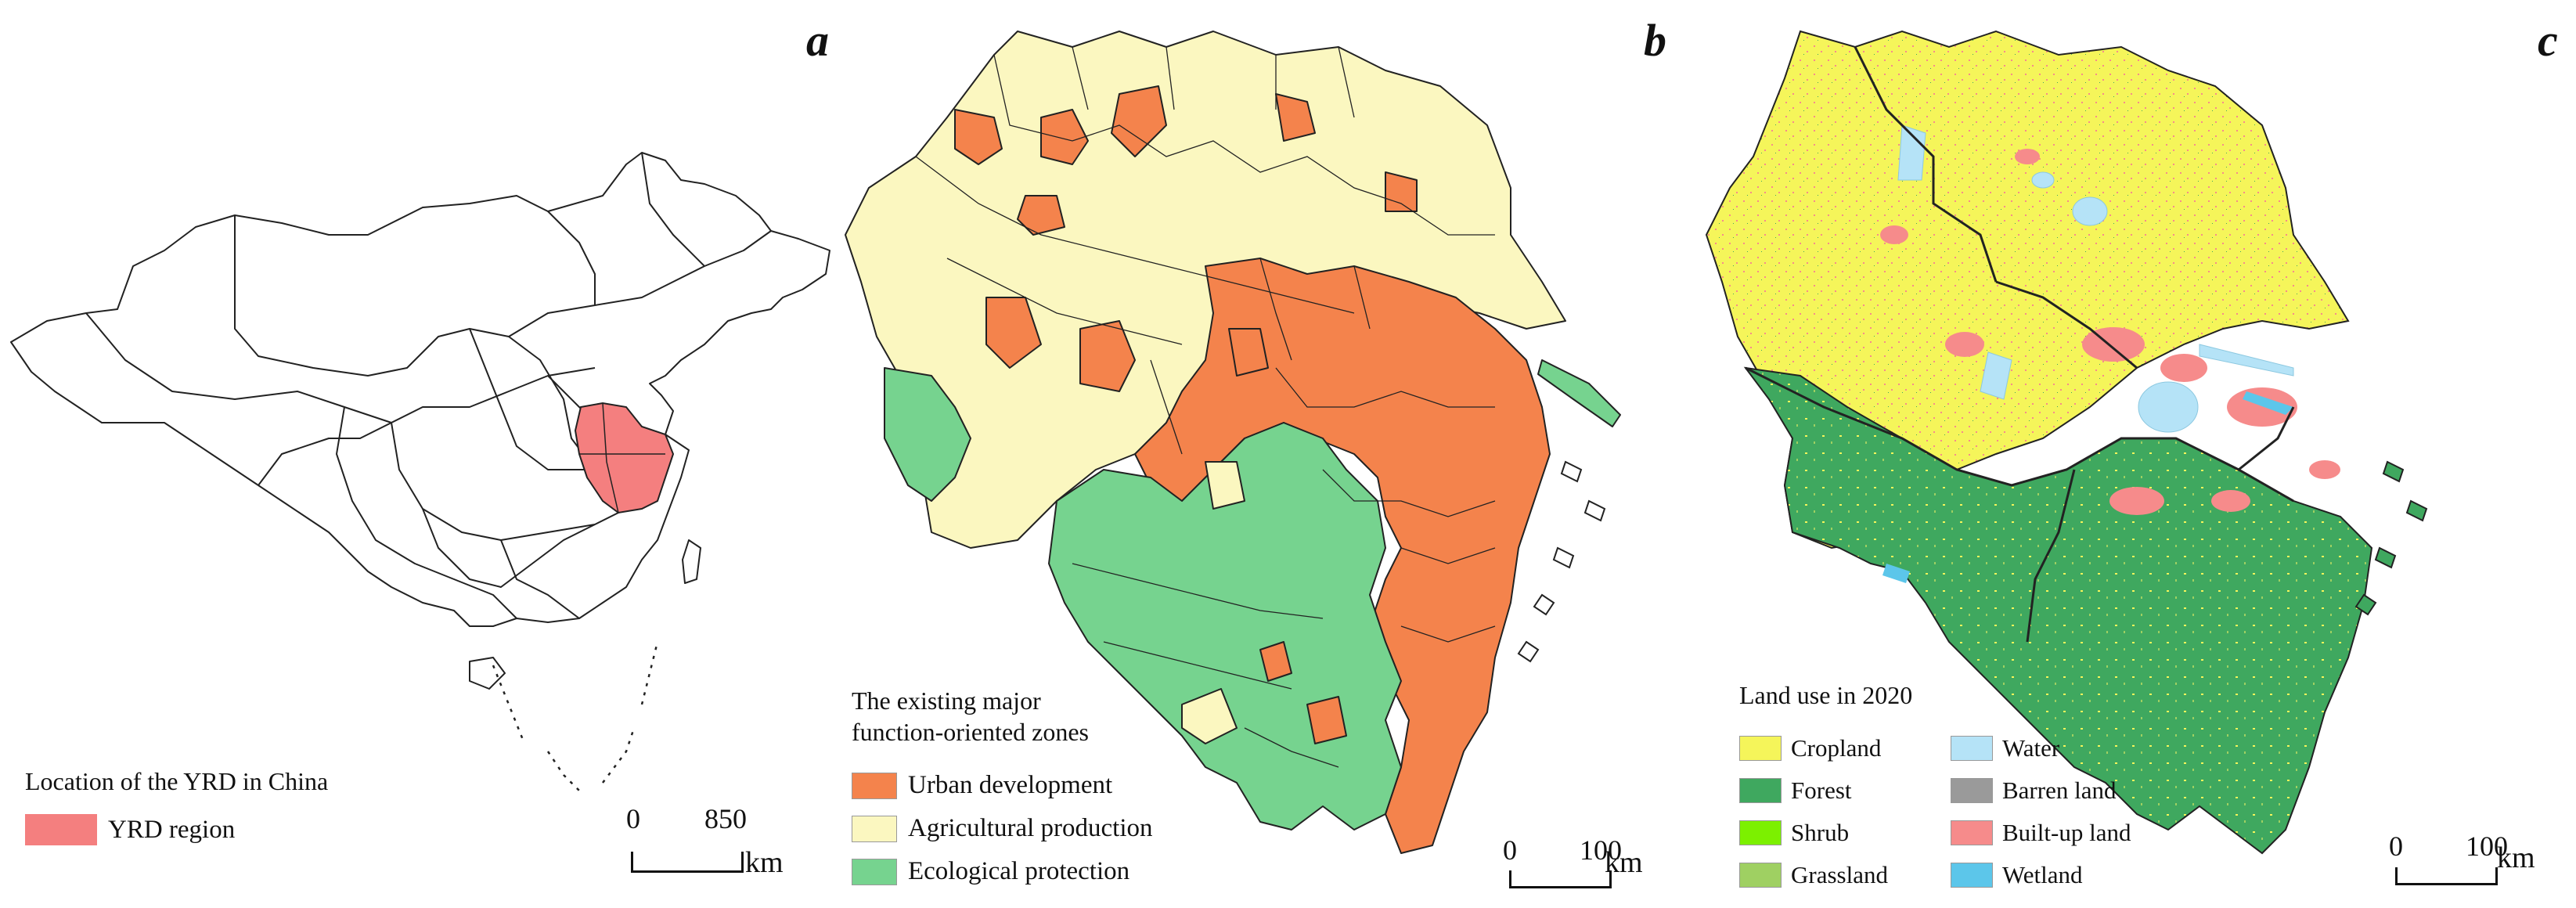 Image resolution: width=2576 pixels, height=908 pixels. I want to click on landuse-wetland, so click(2087, 487).